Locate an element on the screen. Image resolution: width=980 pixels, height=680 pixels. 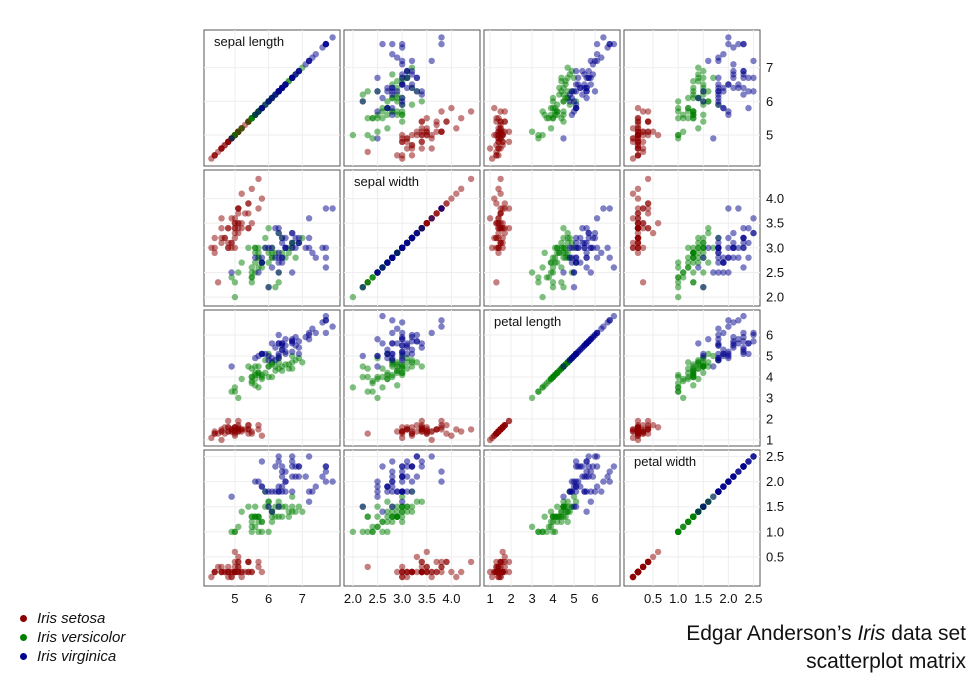
legend-item-setosa: Iris setosa is located at coordinates (72, 618).